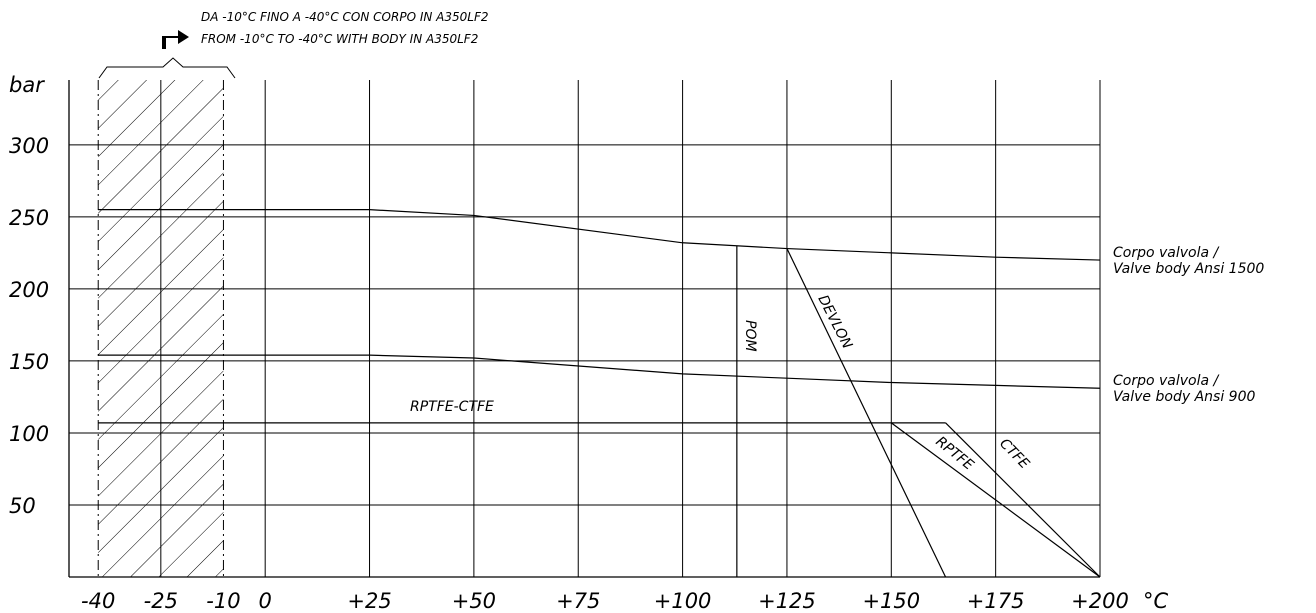 The image size is (1316, 613). I want to click on range-bracket, so click(167, 68).